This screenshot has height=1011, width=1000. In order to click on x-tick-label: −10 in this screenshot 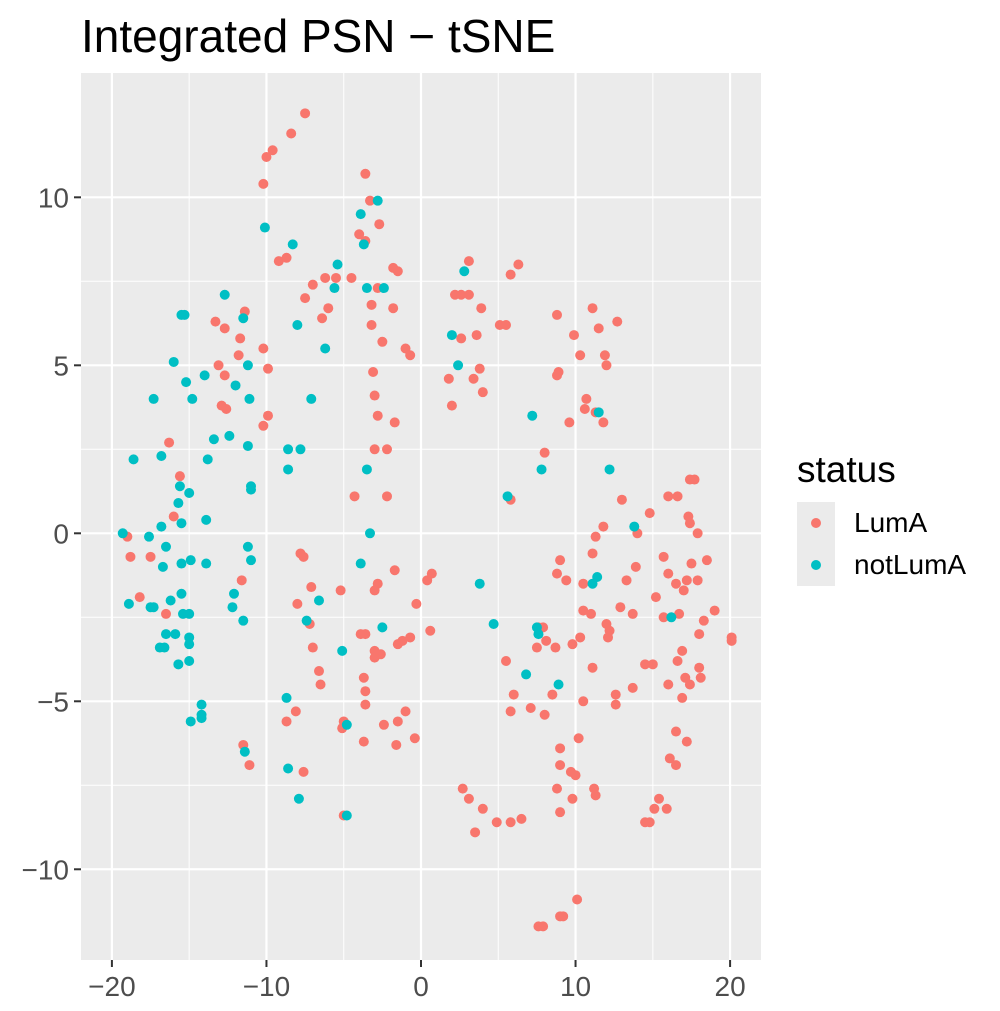, I will do `click(267, 986)`.